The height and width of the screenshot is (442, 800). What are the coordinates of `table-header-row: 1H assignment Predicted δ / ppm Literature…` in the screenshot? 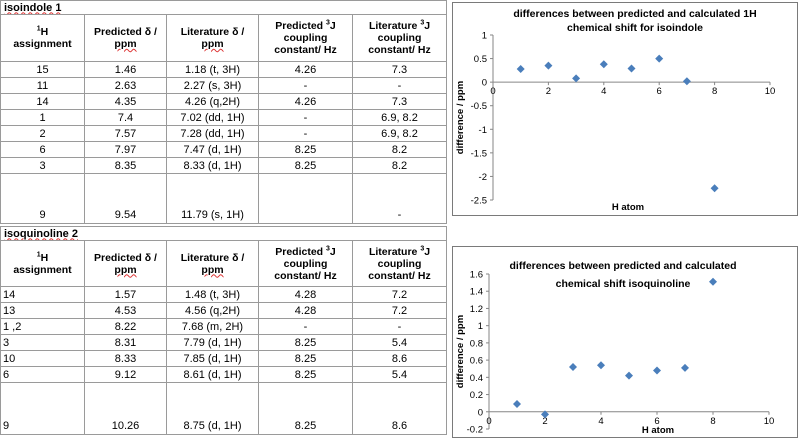 It's located at (224, 38).